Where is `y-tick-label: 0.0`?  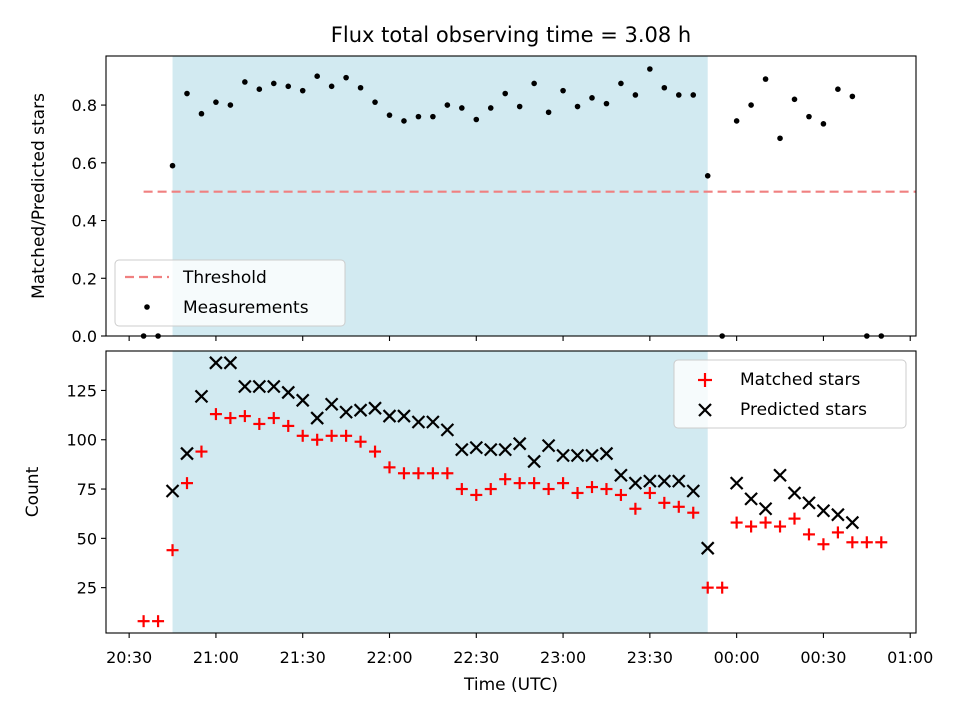 y-tick-label: 0.0 is located at coordinates (84, 336).